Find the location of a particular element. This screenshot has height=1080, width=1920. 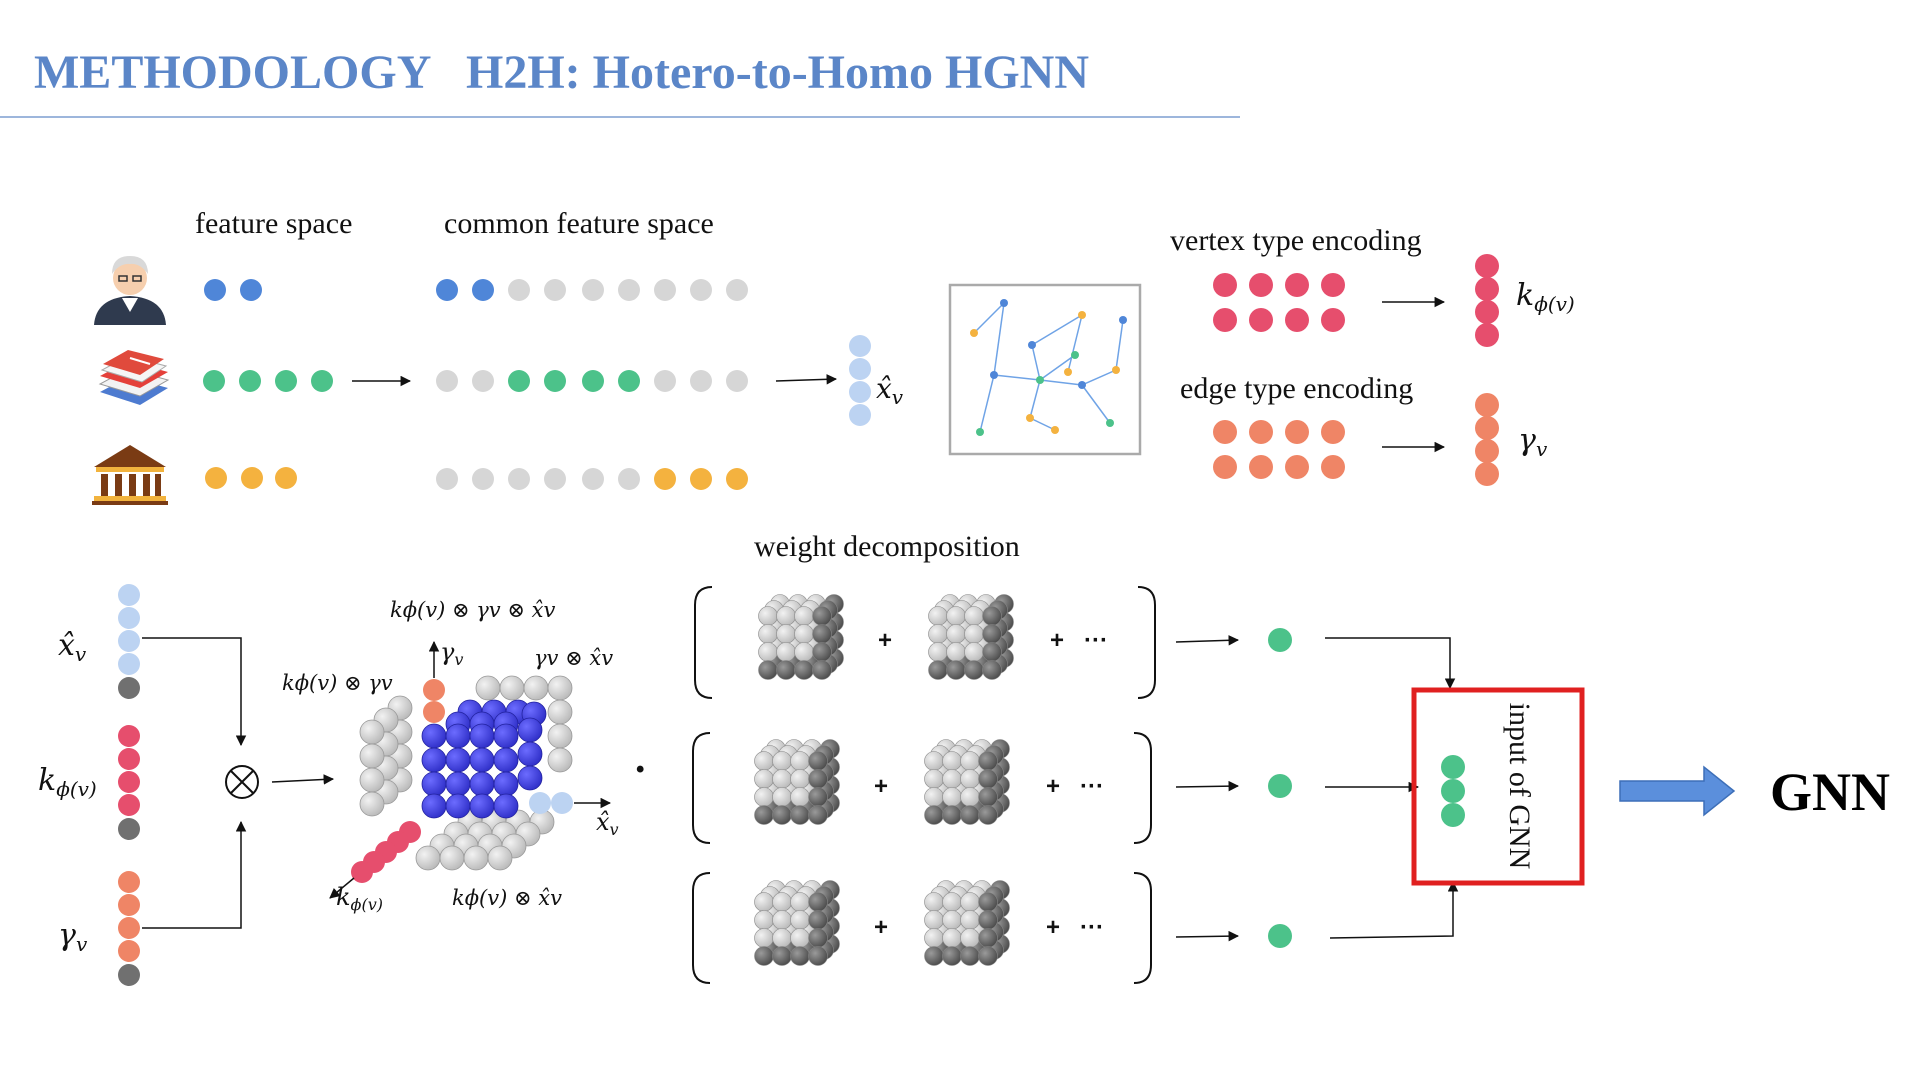

plus-row3-b: + is located at coordinates (1053, 927).